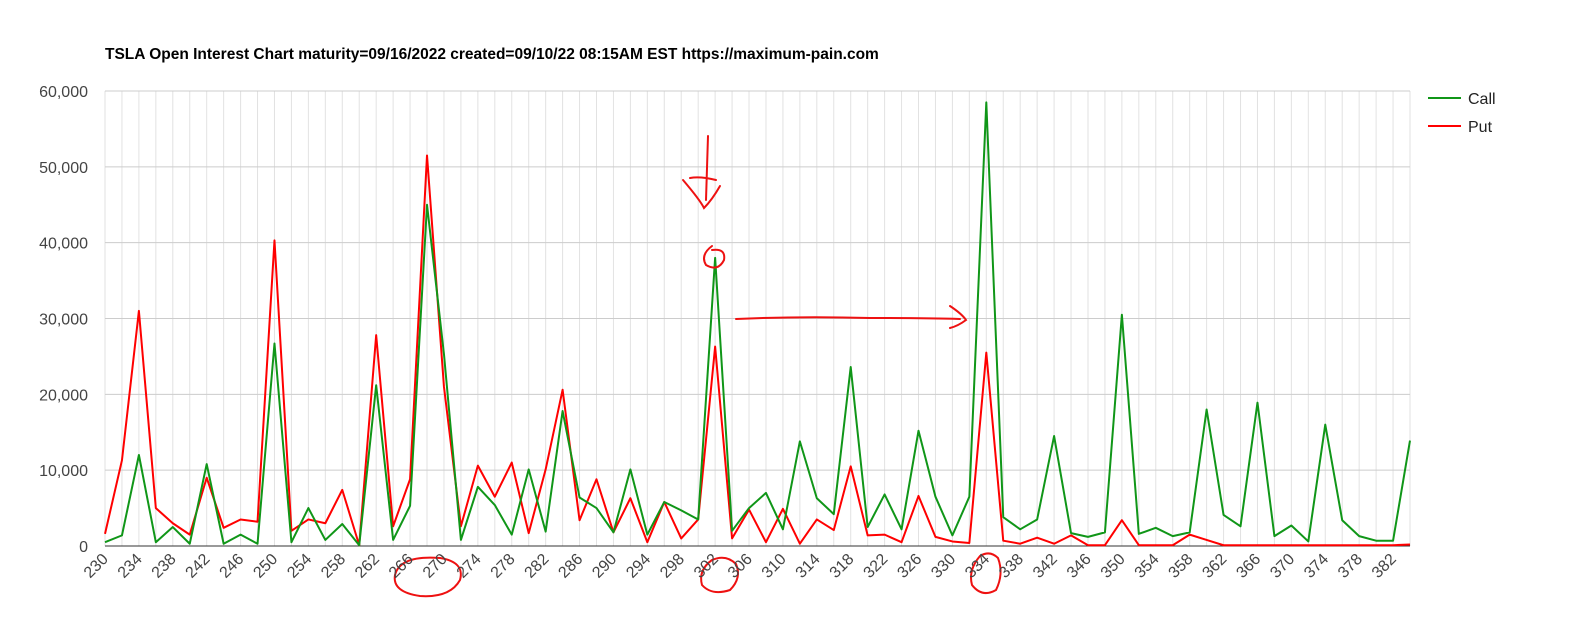 The height and width of the screenshot is (618, 1580). I want to click on y-tick-label: 10,000, so click(63, 471).